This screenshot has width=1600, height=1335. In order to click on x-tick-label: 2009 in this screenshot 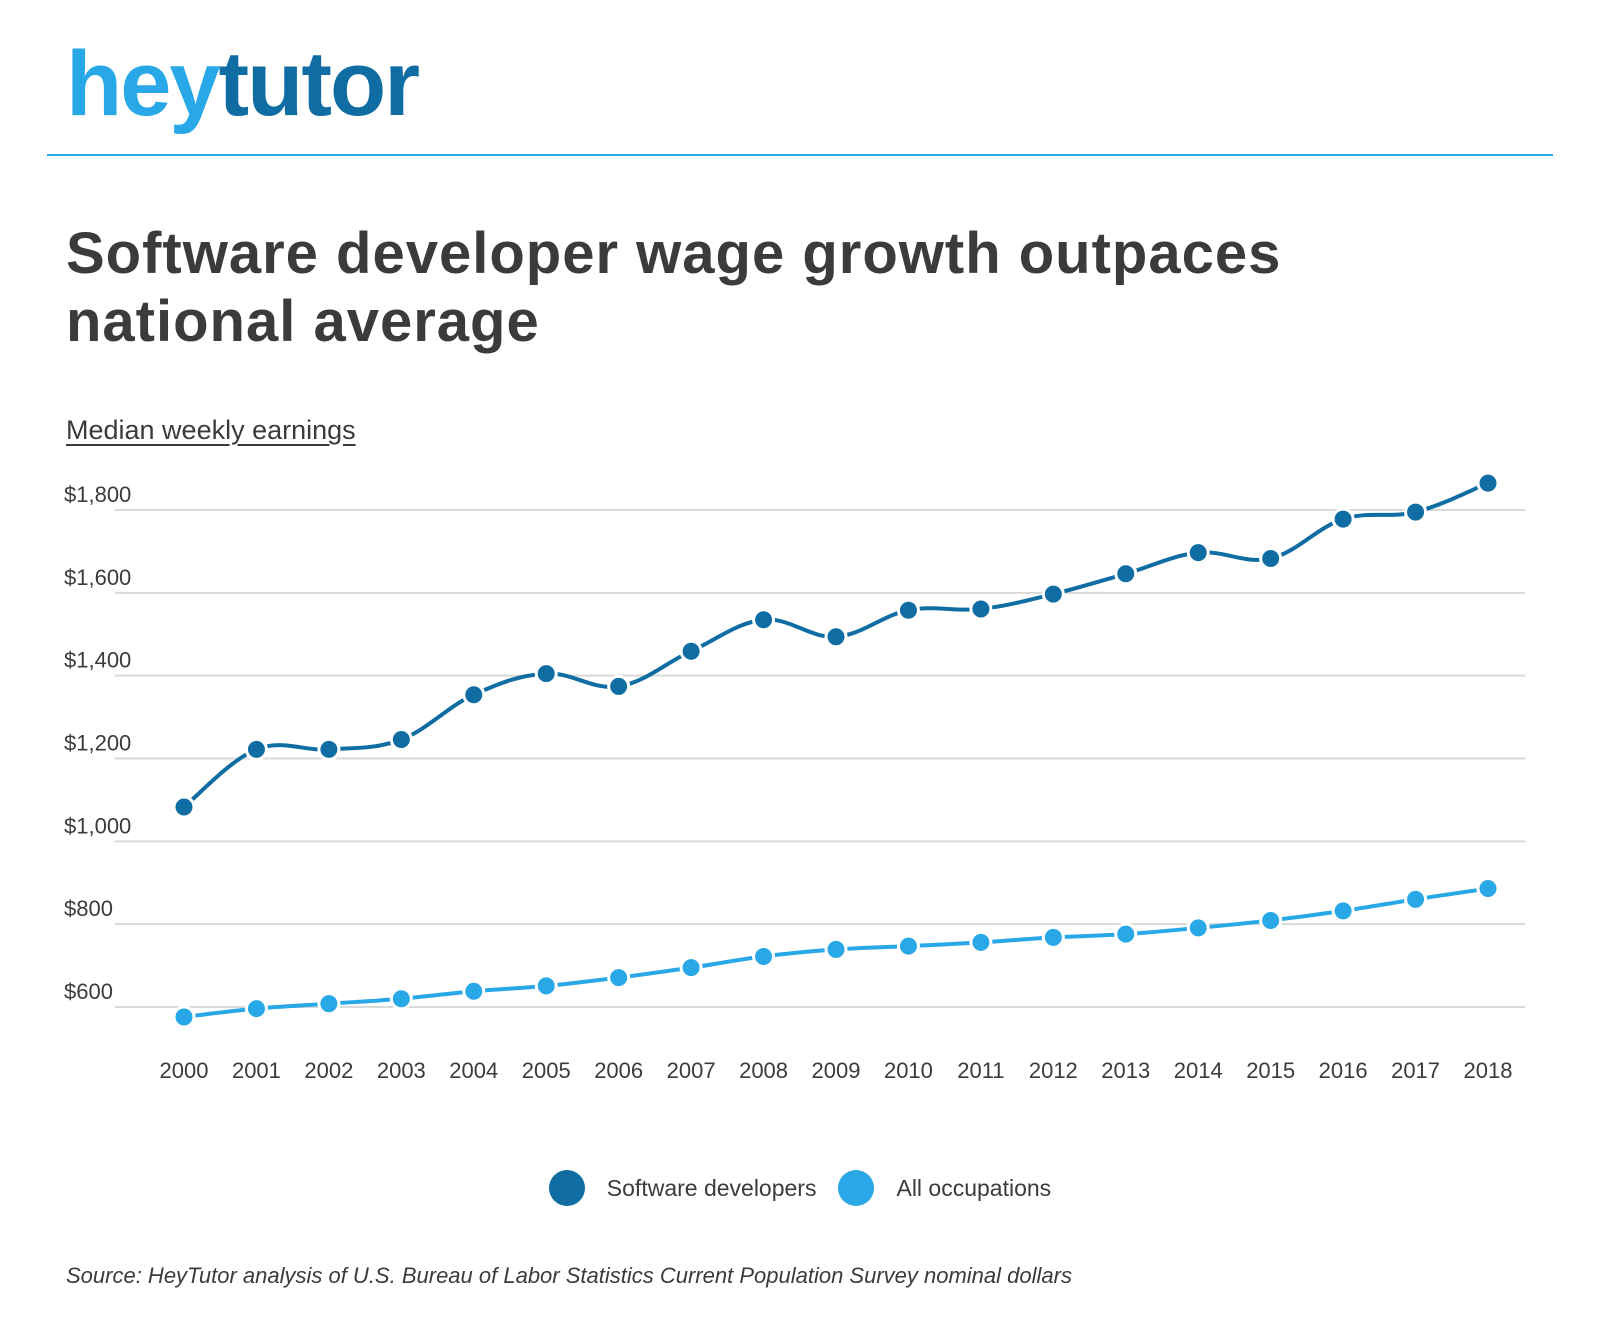, I will do `click(836, 1070)`.